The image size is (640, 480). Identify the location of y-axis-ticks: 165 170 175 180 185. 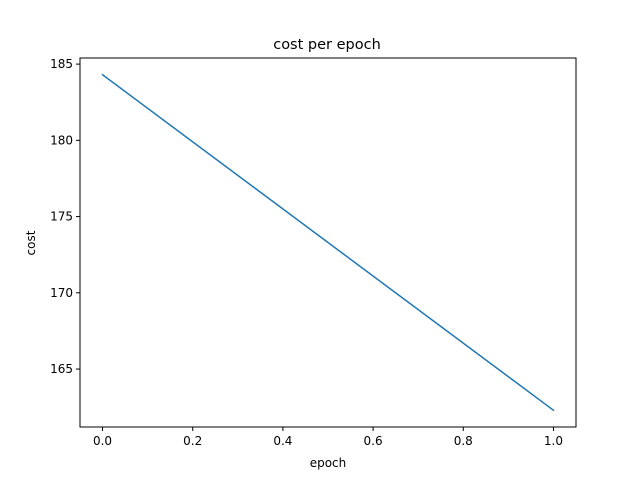
(65, 216).